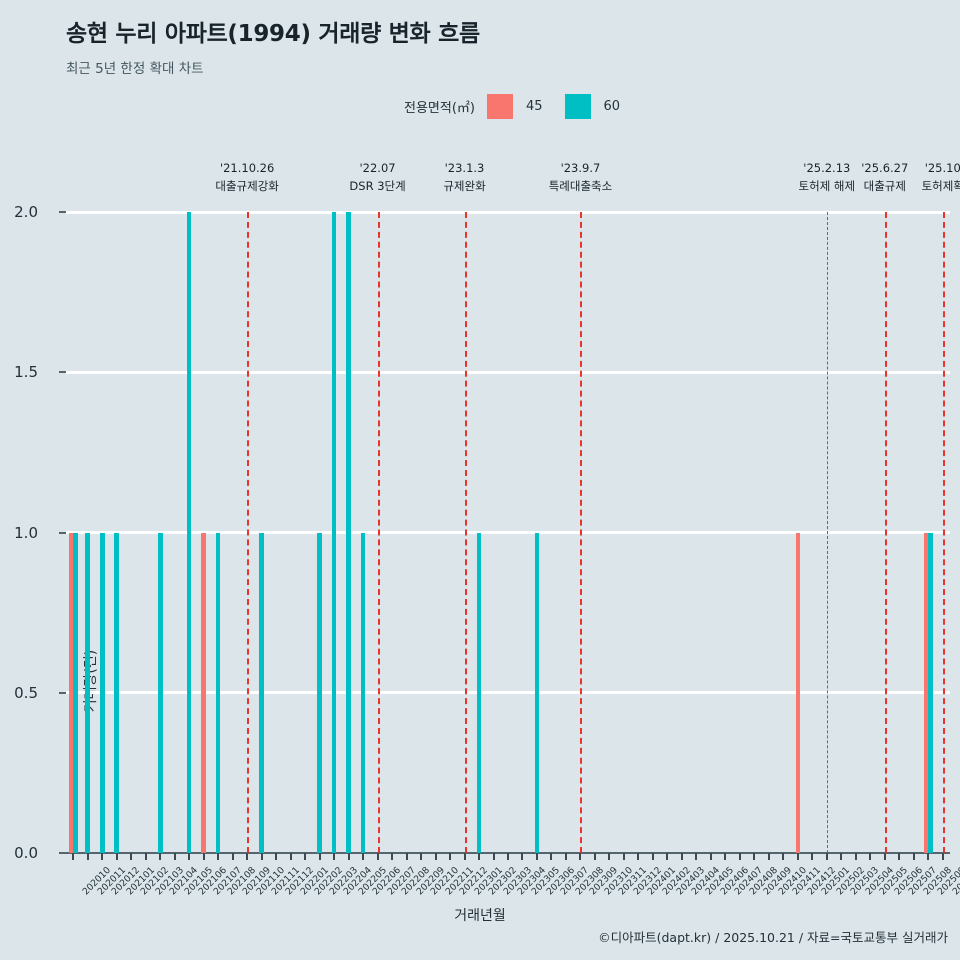 This screenshot has height=960, width=960. Describe the element at coordinates (884, 185) in the screenshot. I see `event-name: 대출규제` at that location.